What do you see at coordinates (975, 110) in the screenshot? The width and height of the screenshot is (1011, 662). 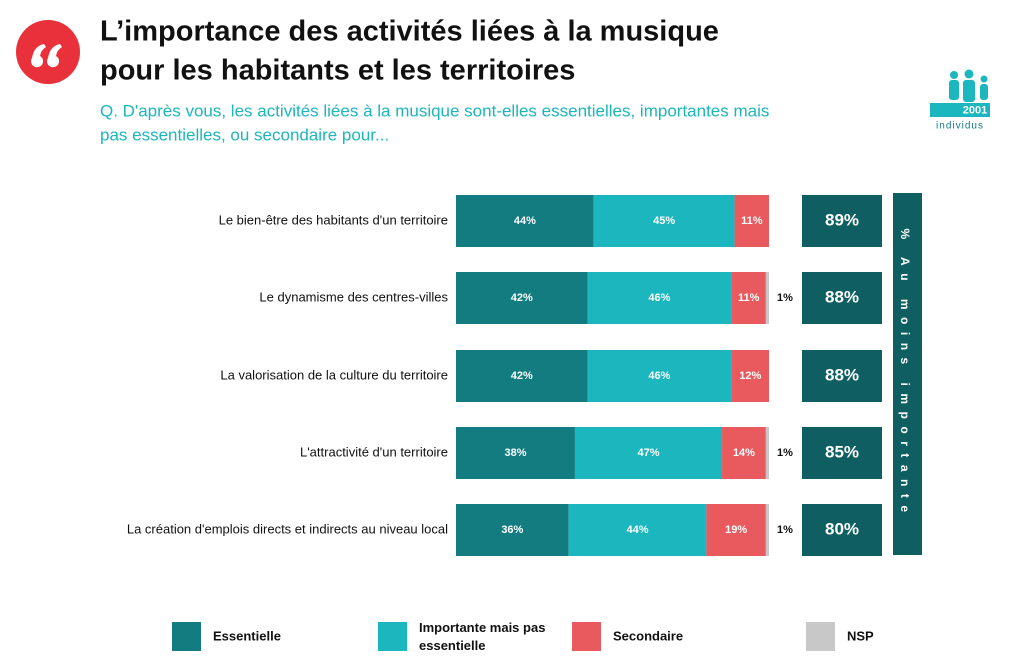 I see `sample-count: 2001` at bounding box center [975, 110].